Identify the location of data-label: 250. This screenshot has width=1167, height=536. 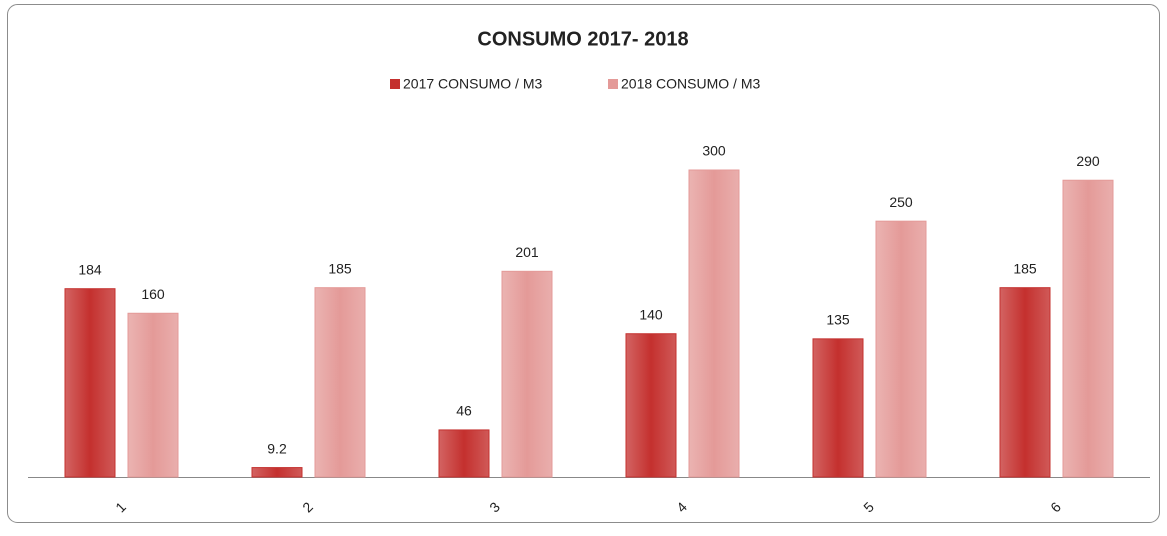
(901, 202).